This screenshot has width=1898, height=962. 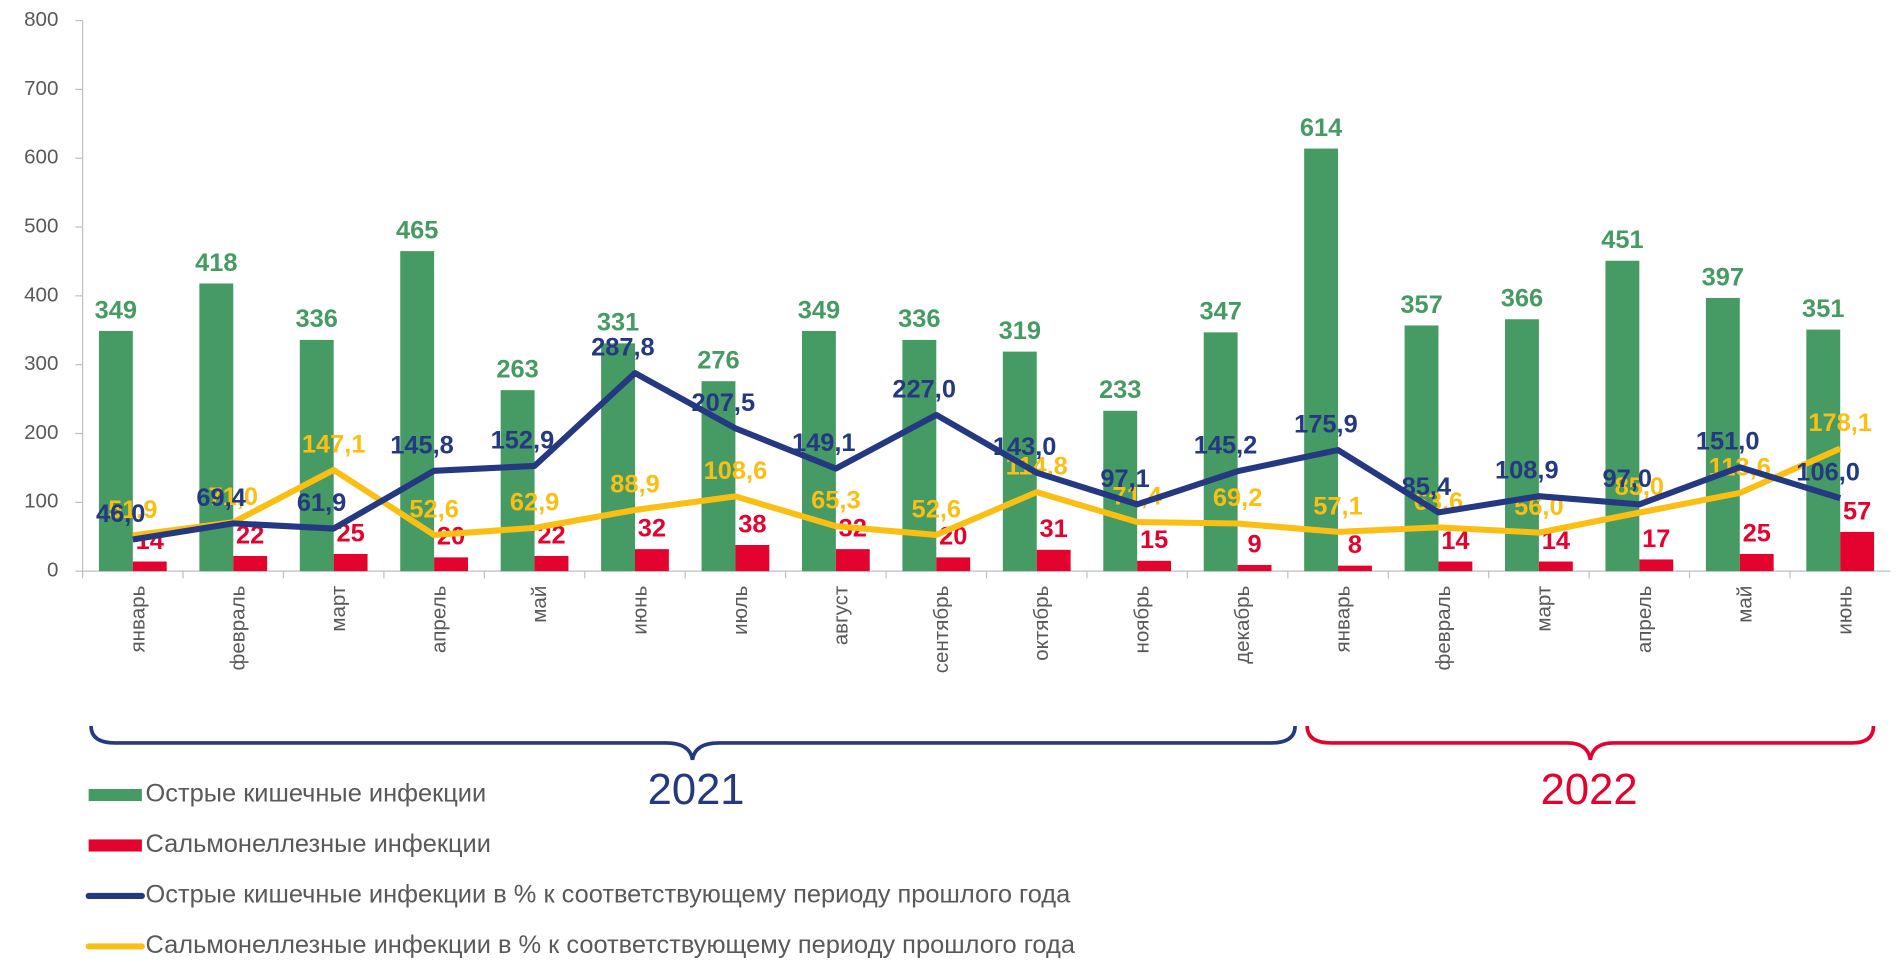 What do you see at coordinates (1656, 539) in the screenshot?
I see `data-label: 17` at bounding box center [1656, 539].